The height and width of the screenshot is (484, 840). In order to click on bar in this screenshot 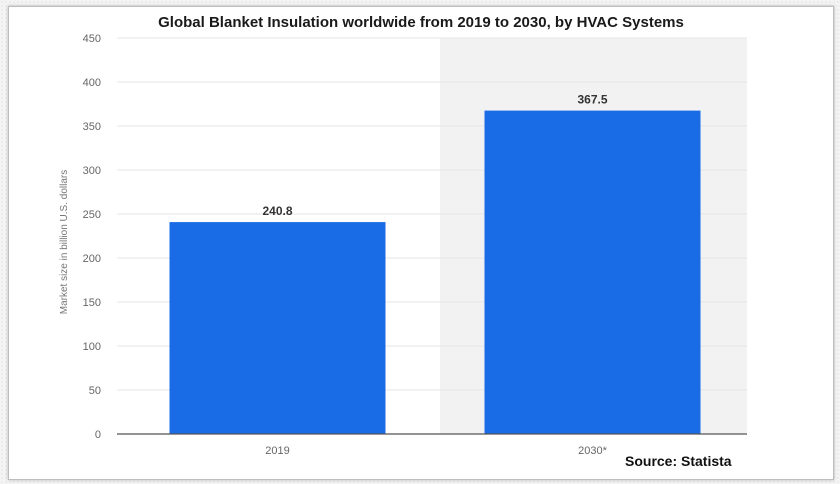, I will do `click(277, 328)`.